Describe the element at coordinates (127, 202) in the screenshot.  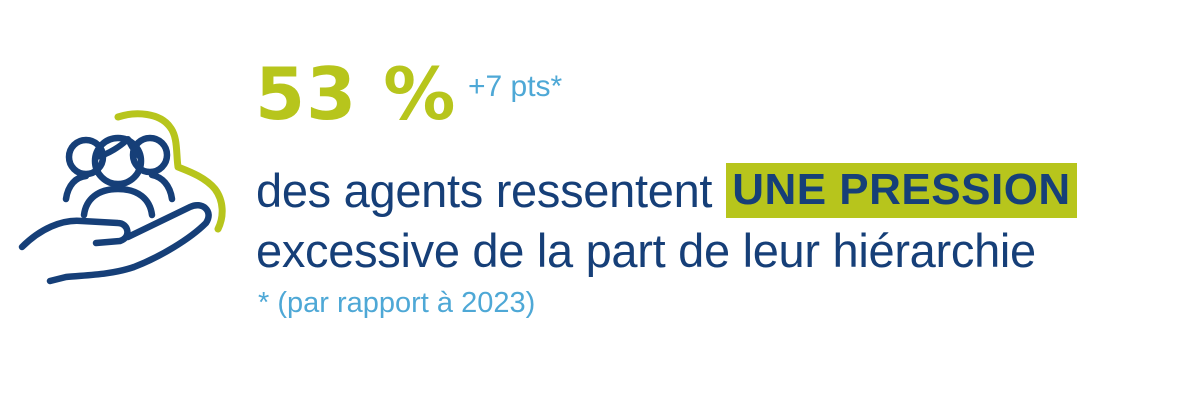
I see `hand-holding-people-icon` at that location.